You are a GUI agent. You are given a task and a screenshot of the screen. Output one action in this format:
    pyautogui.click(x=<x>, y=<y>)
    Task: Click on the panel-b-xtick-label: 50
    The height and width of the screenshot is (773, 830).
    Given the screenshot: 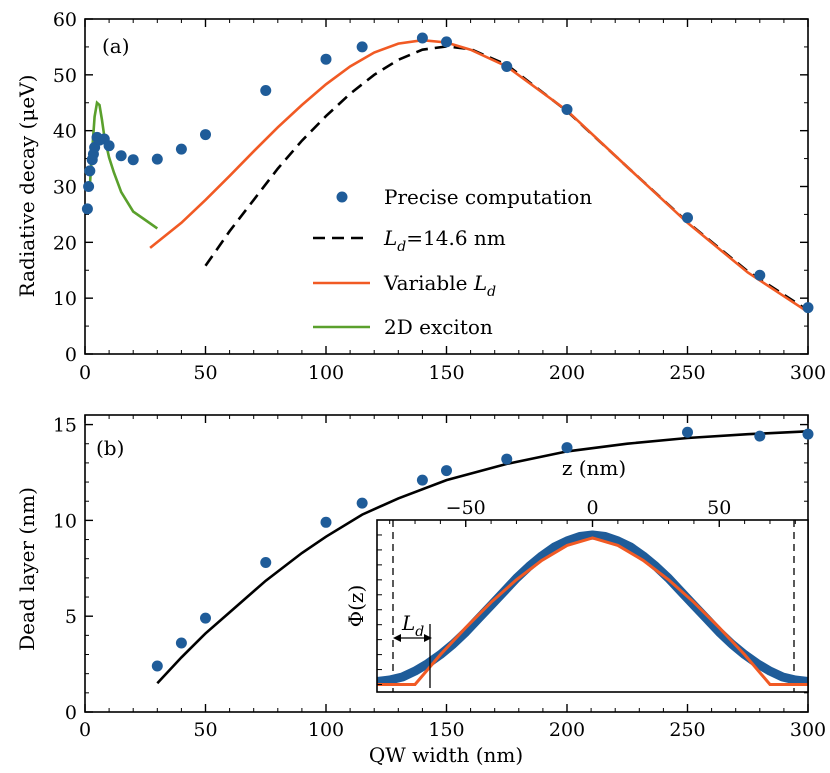 What is the action you would take?
    pyautogui.click(x=205, y=730)
    